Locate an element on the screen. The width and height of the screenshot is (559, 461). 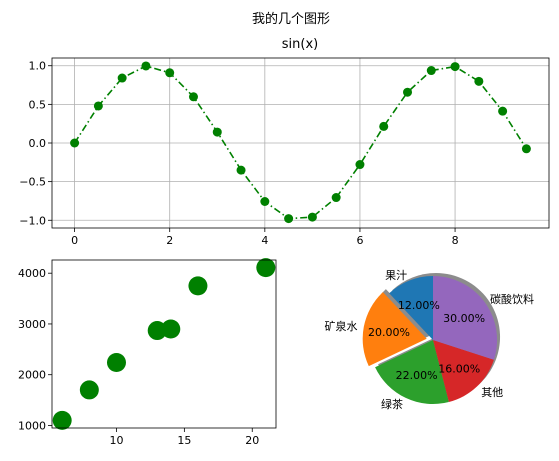
line-chart-x-tick-label: 0 is located at coordinates (74, 240).